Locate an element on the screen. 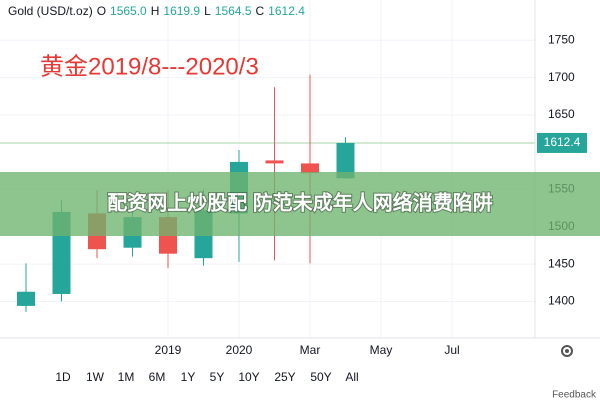 This screenshot has height=400, width=600. range-buttons: 1D 1W 1M 6M 1Y 5Y 10Y 25Y 50Y All is located at coordinates (206, 377).